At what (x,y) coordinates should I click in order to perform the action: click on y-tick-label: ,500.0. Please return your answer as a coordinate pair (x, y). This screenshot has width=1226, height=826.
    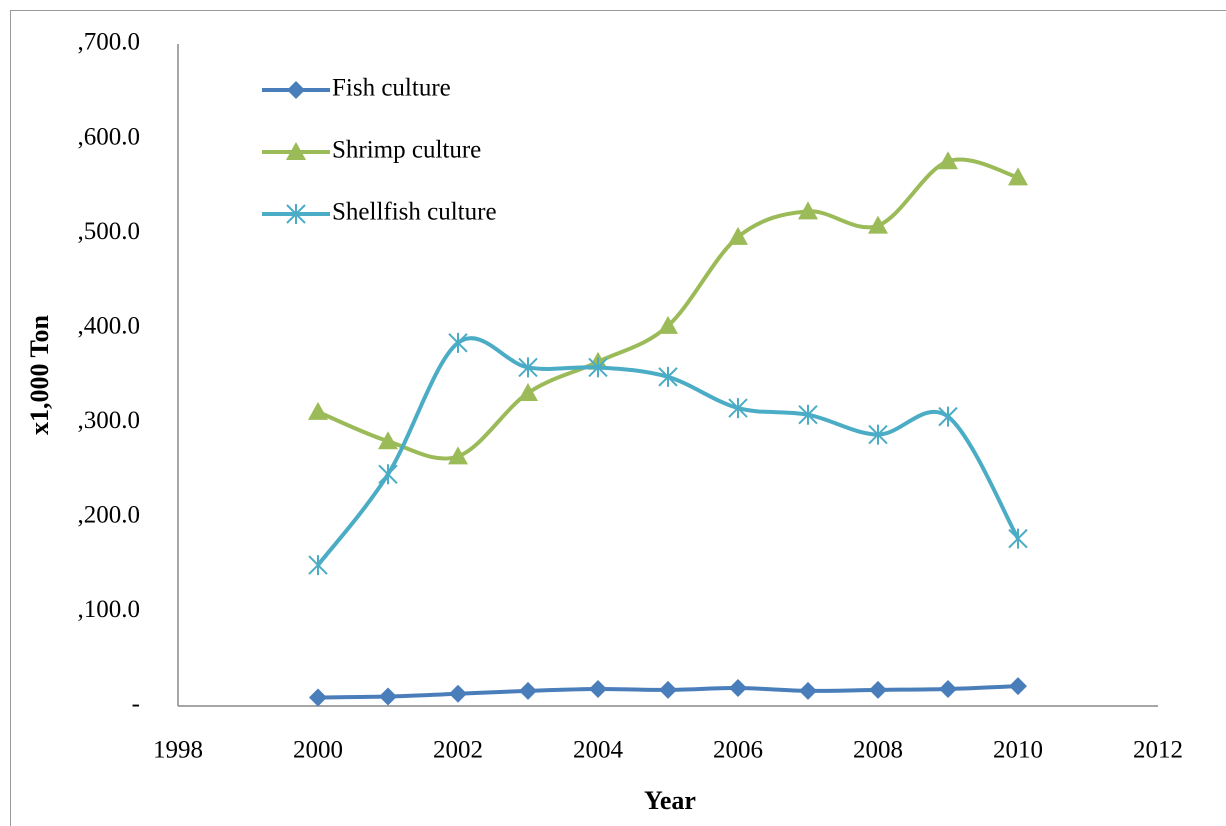
    Looking at the image, I should click on (109, 231).